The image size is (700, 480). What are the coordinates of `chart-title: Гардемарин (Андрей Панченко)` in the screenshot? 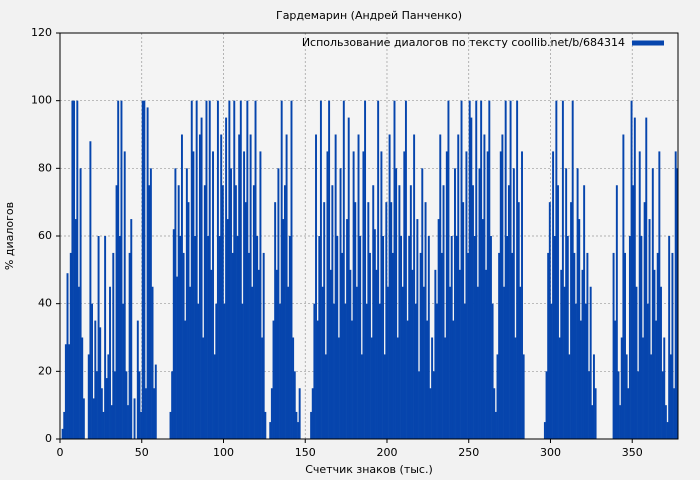 It's located at (369, 15).